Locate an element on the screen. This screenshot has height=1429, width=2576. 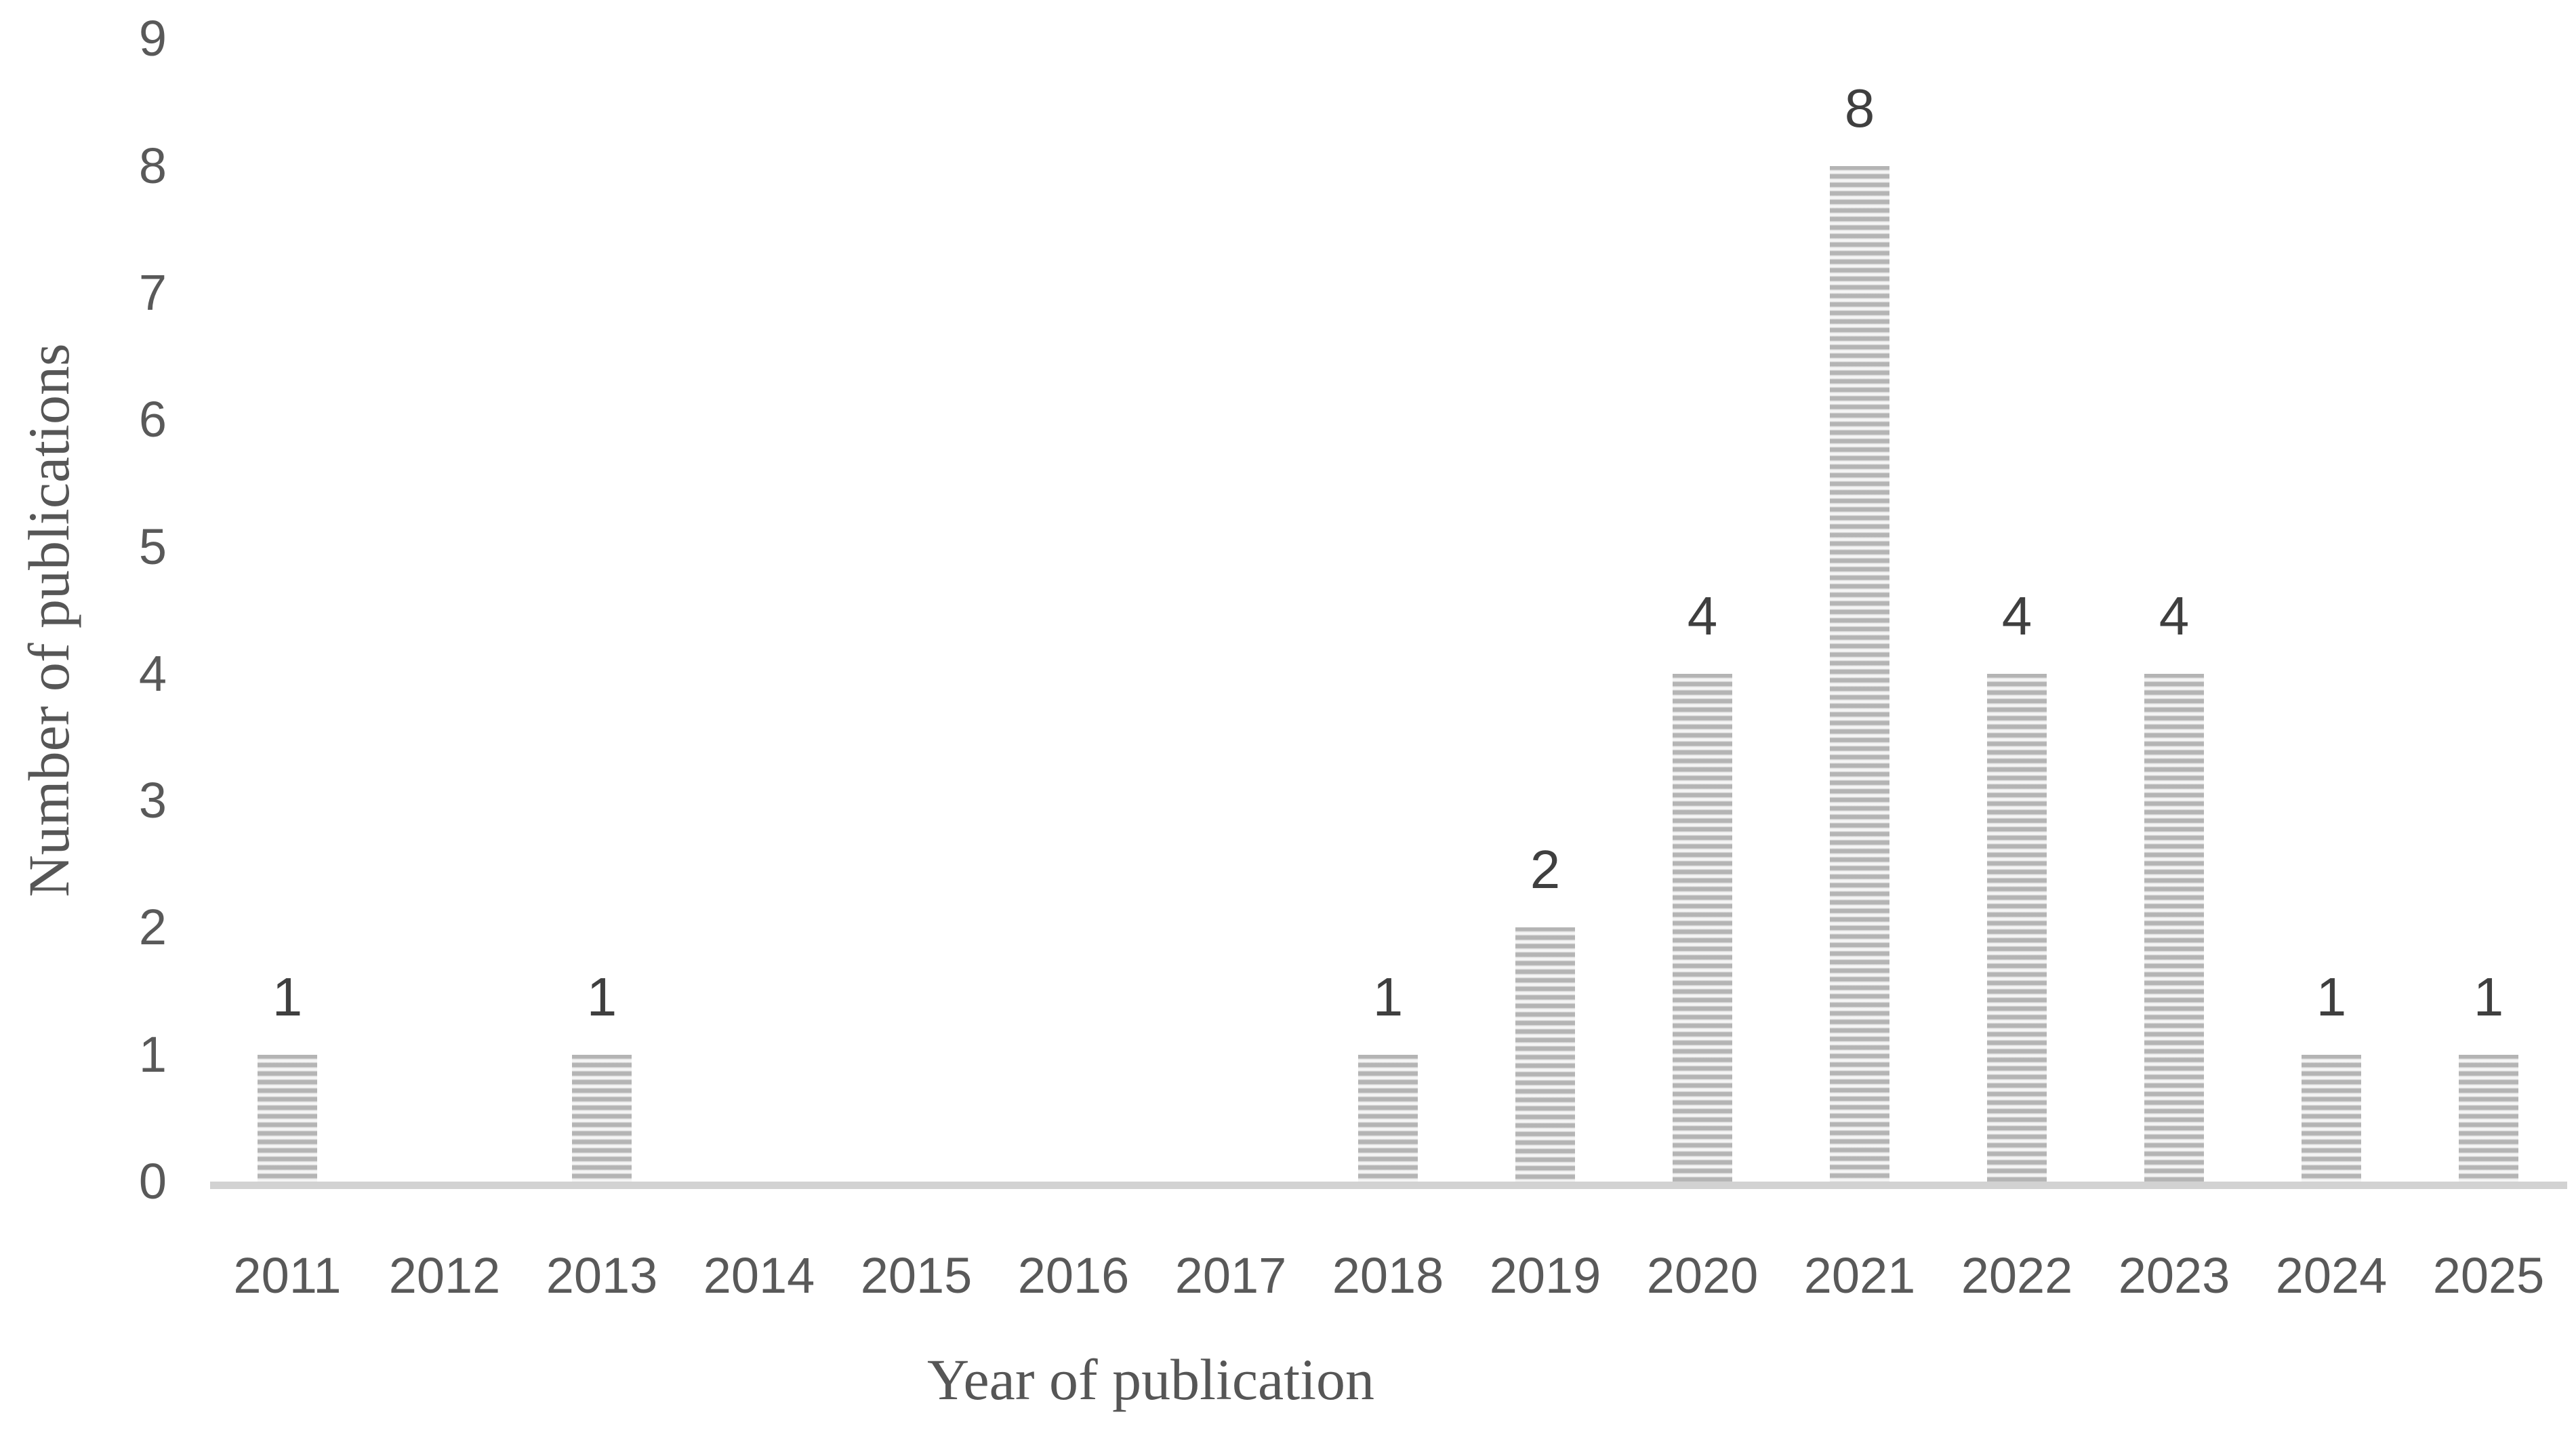
y-tick-label: 3 is located at coordinates (153, 800).